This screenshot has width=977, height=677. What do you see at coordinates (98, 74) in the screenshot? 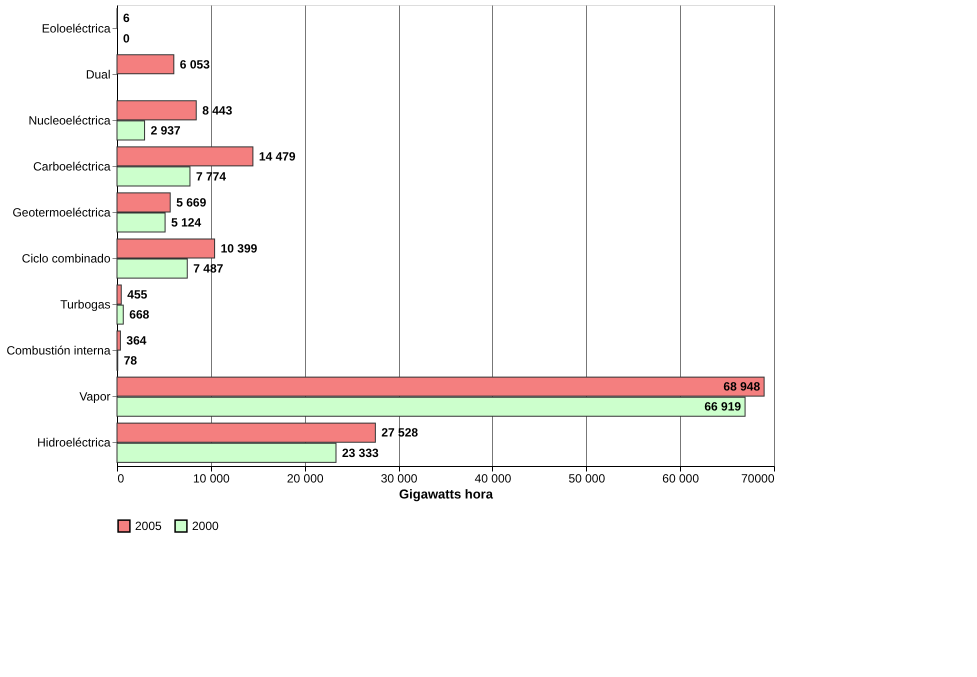
I see `y-tick-label: Dual` at bounding box center [98, 74].